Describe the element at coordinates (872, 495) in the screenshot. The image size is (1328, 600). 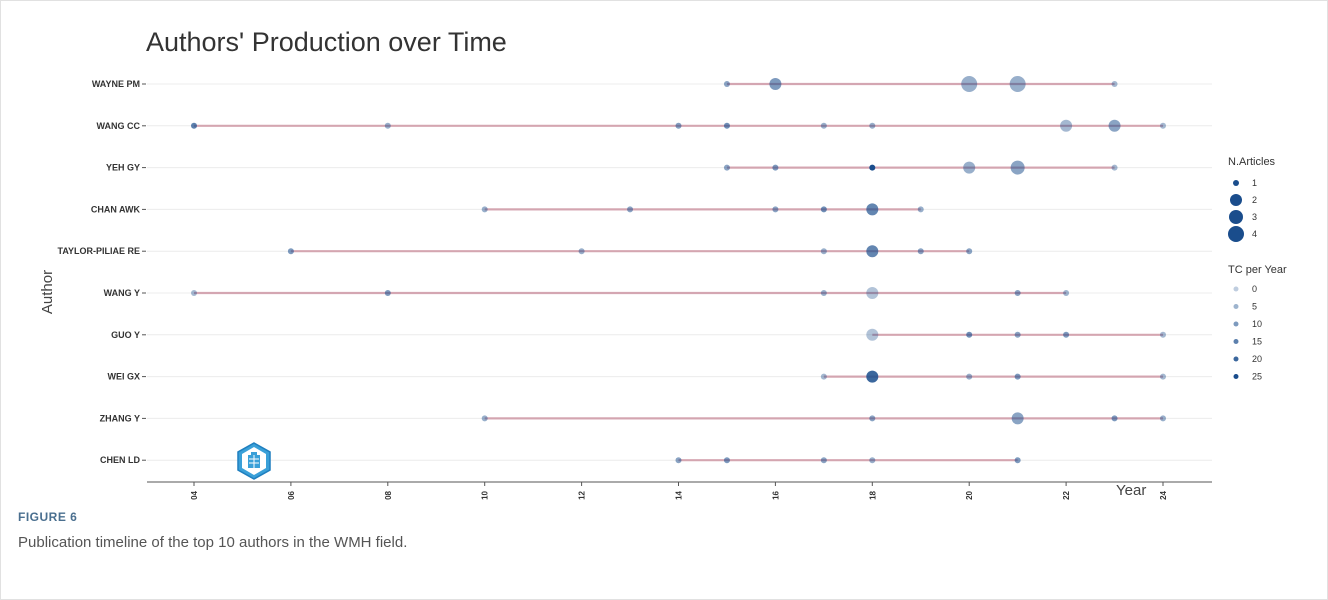
I see `year-label: 2018` at that location.